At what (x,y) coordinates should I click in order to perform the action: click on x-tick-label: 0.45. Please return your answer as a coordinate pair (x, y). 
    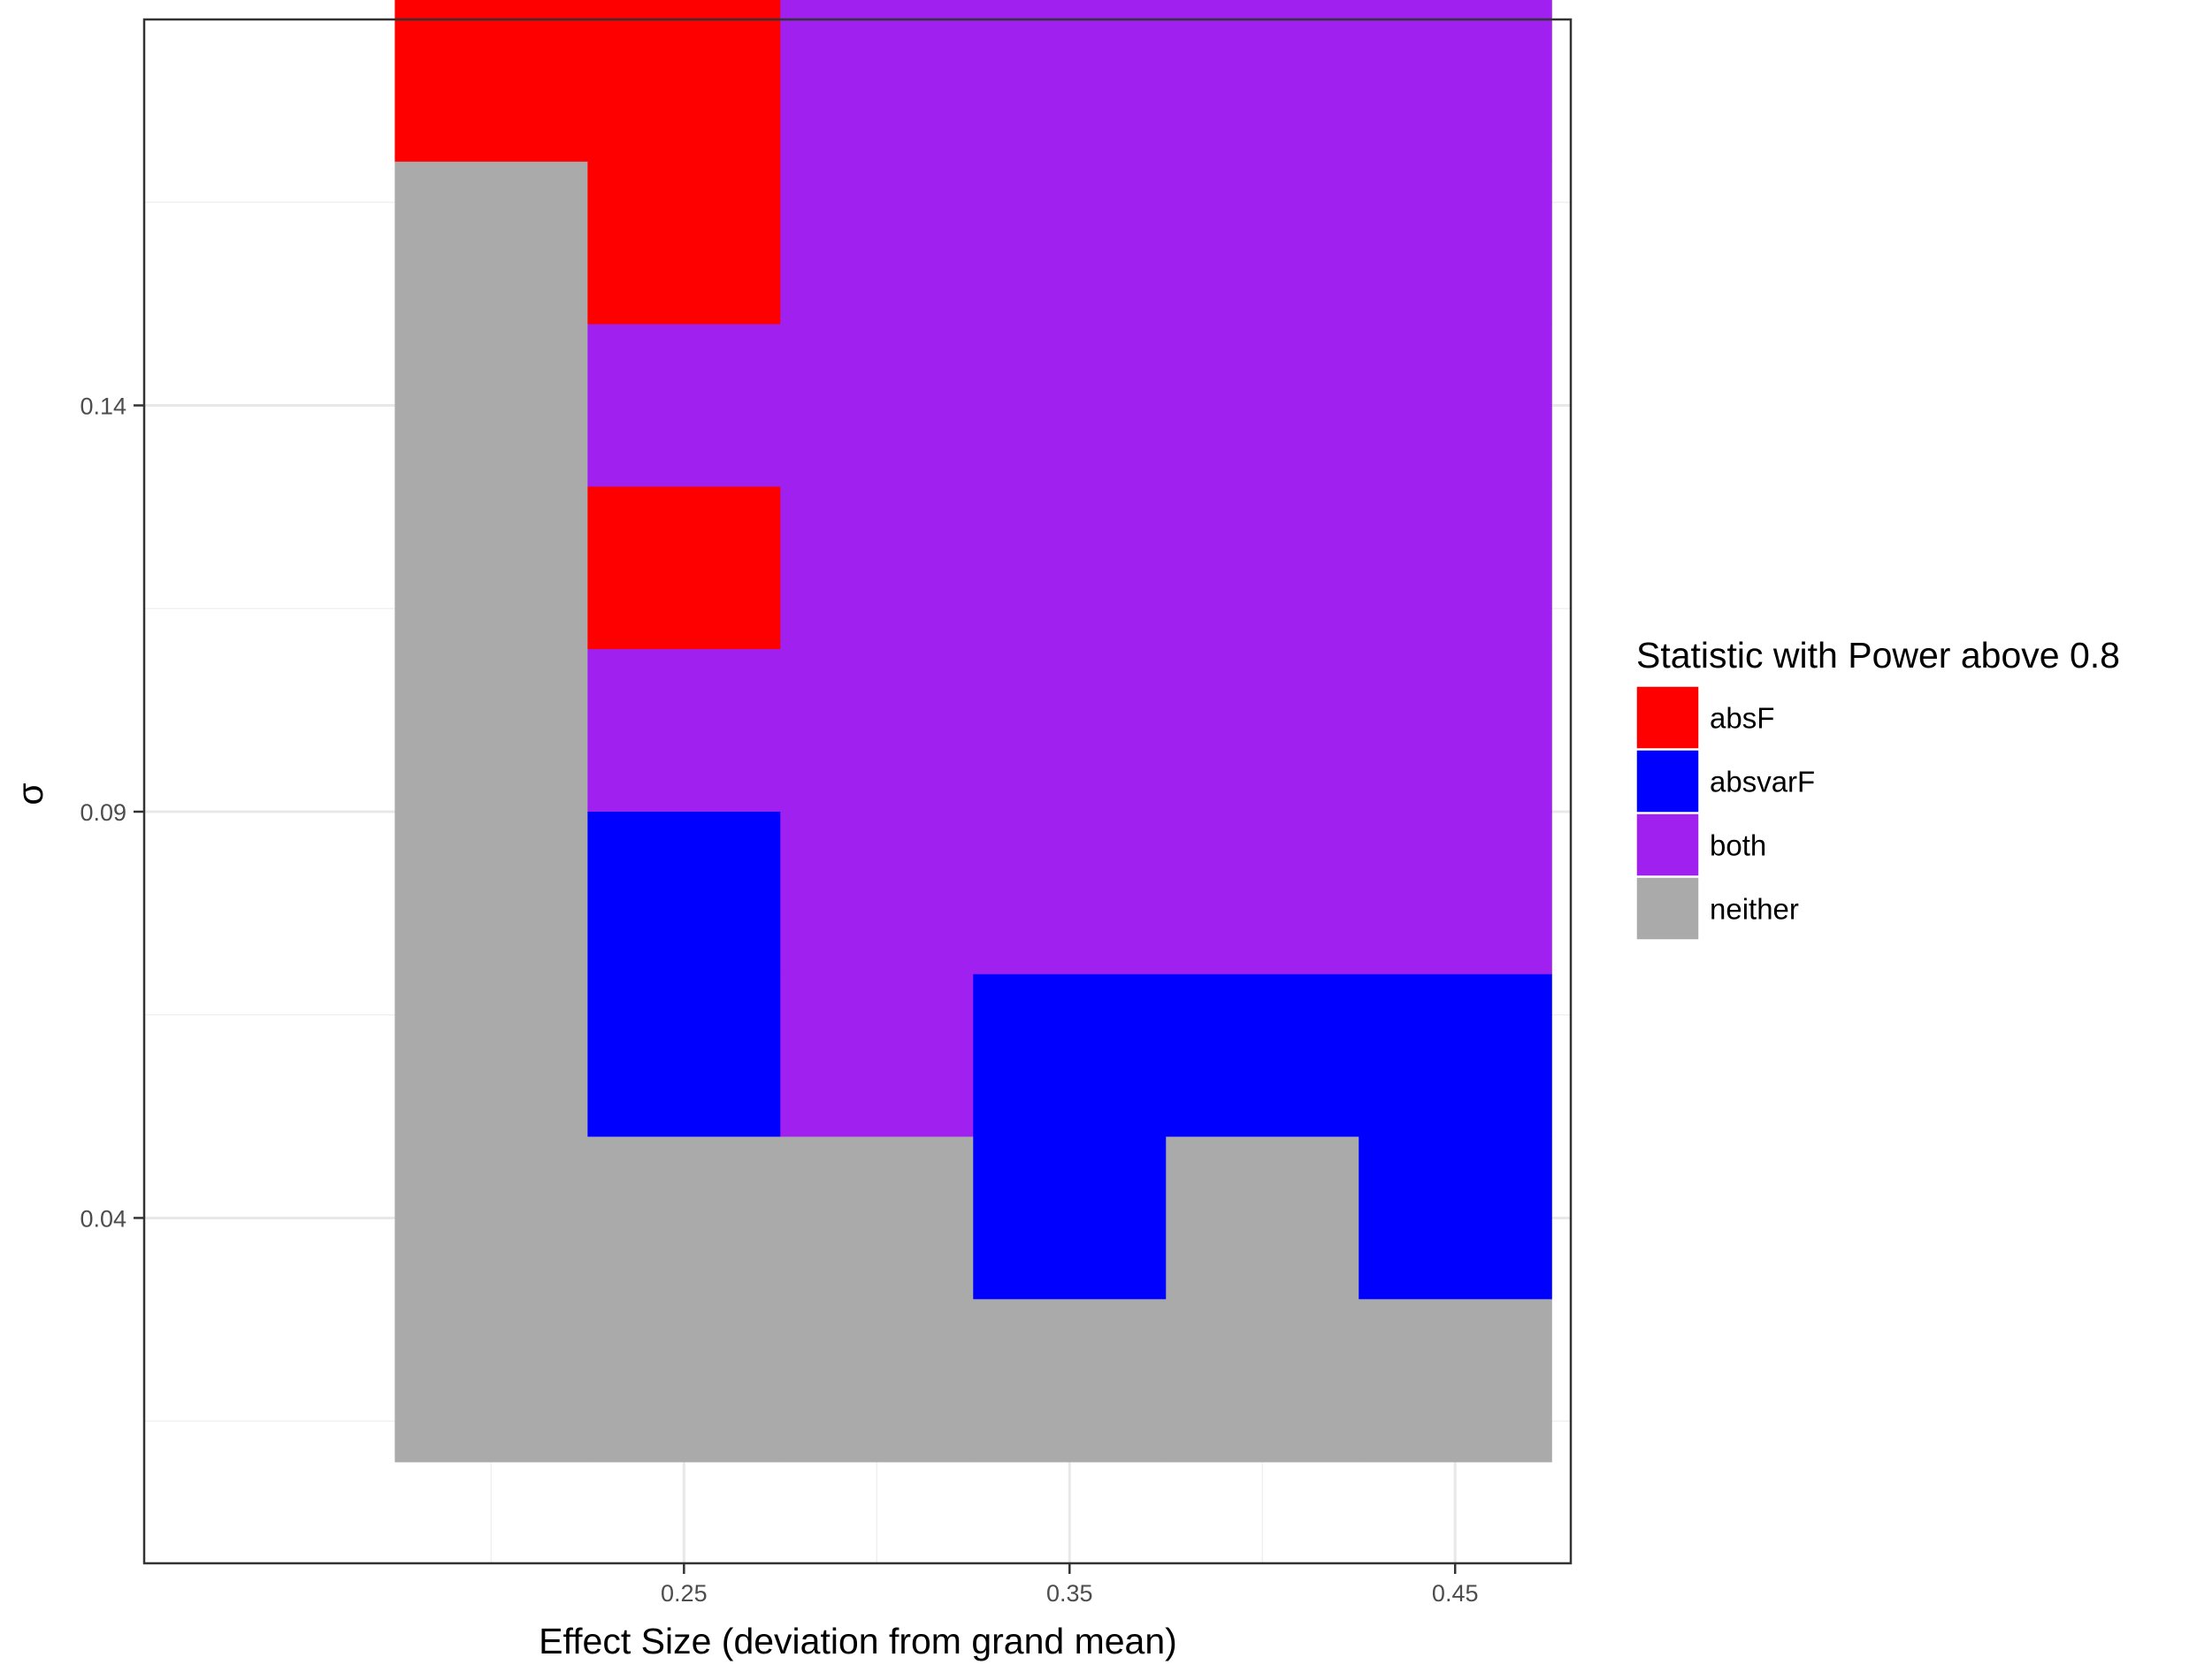
    Looking at the image, I should click on (1456, 1593).